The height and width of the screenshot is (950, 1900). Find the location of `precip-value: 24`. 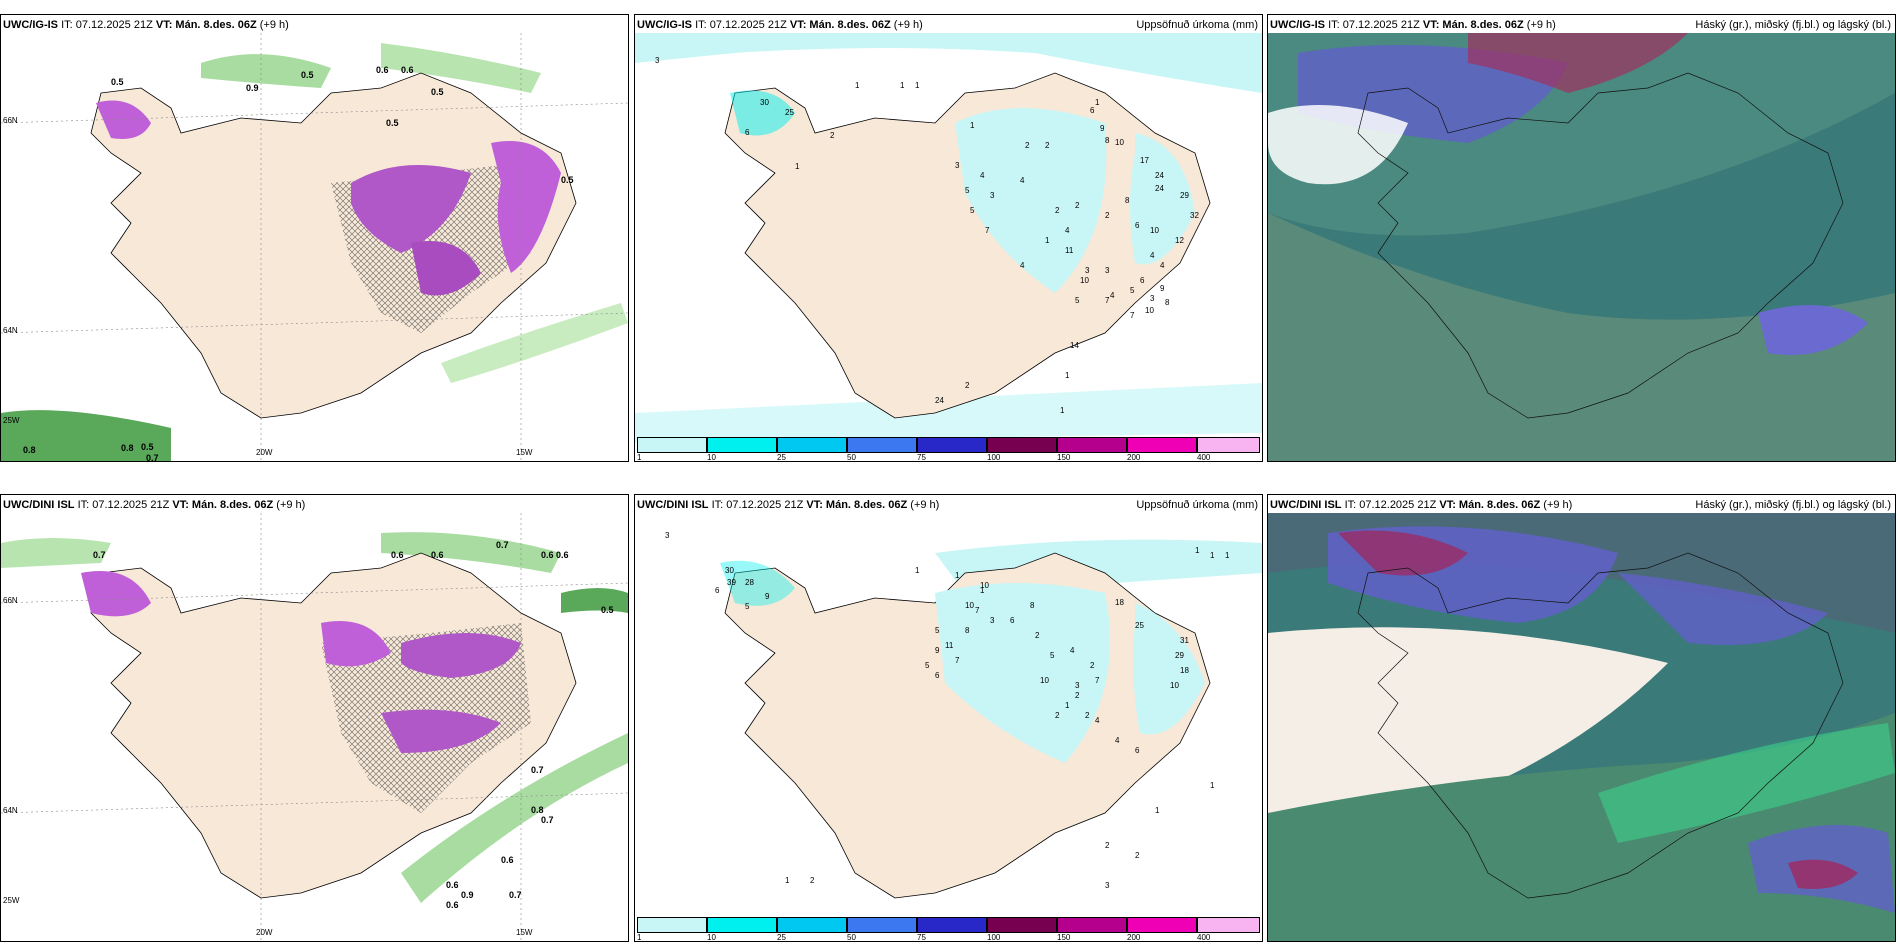

precip-value: 24 is located at coordinates (1159, 188).